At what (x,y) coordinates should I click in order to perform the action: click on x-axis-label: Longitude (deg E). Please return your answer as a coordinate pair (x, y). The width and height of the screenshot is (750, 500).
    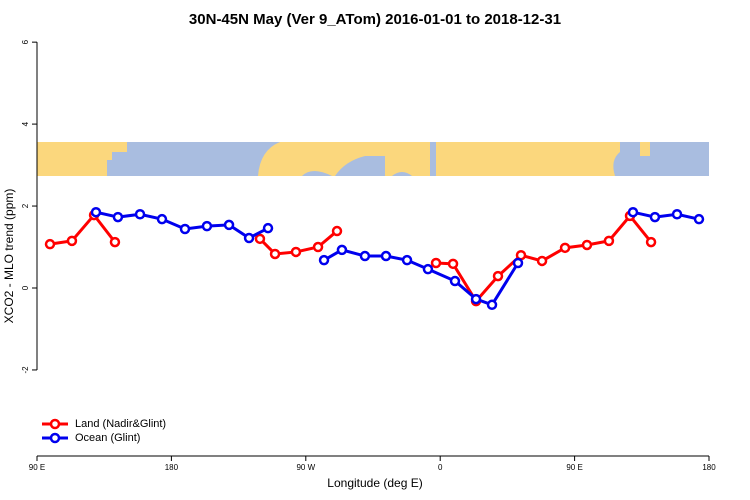
    Looking at the image, I should click on (374, 483).